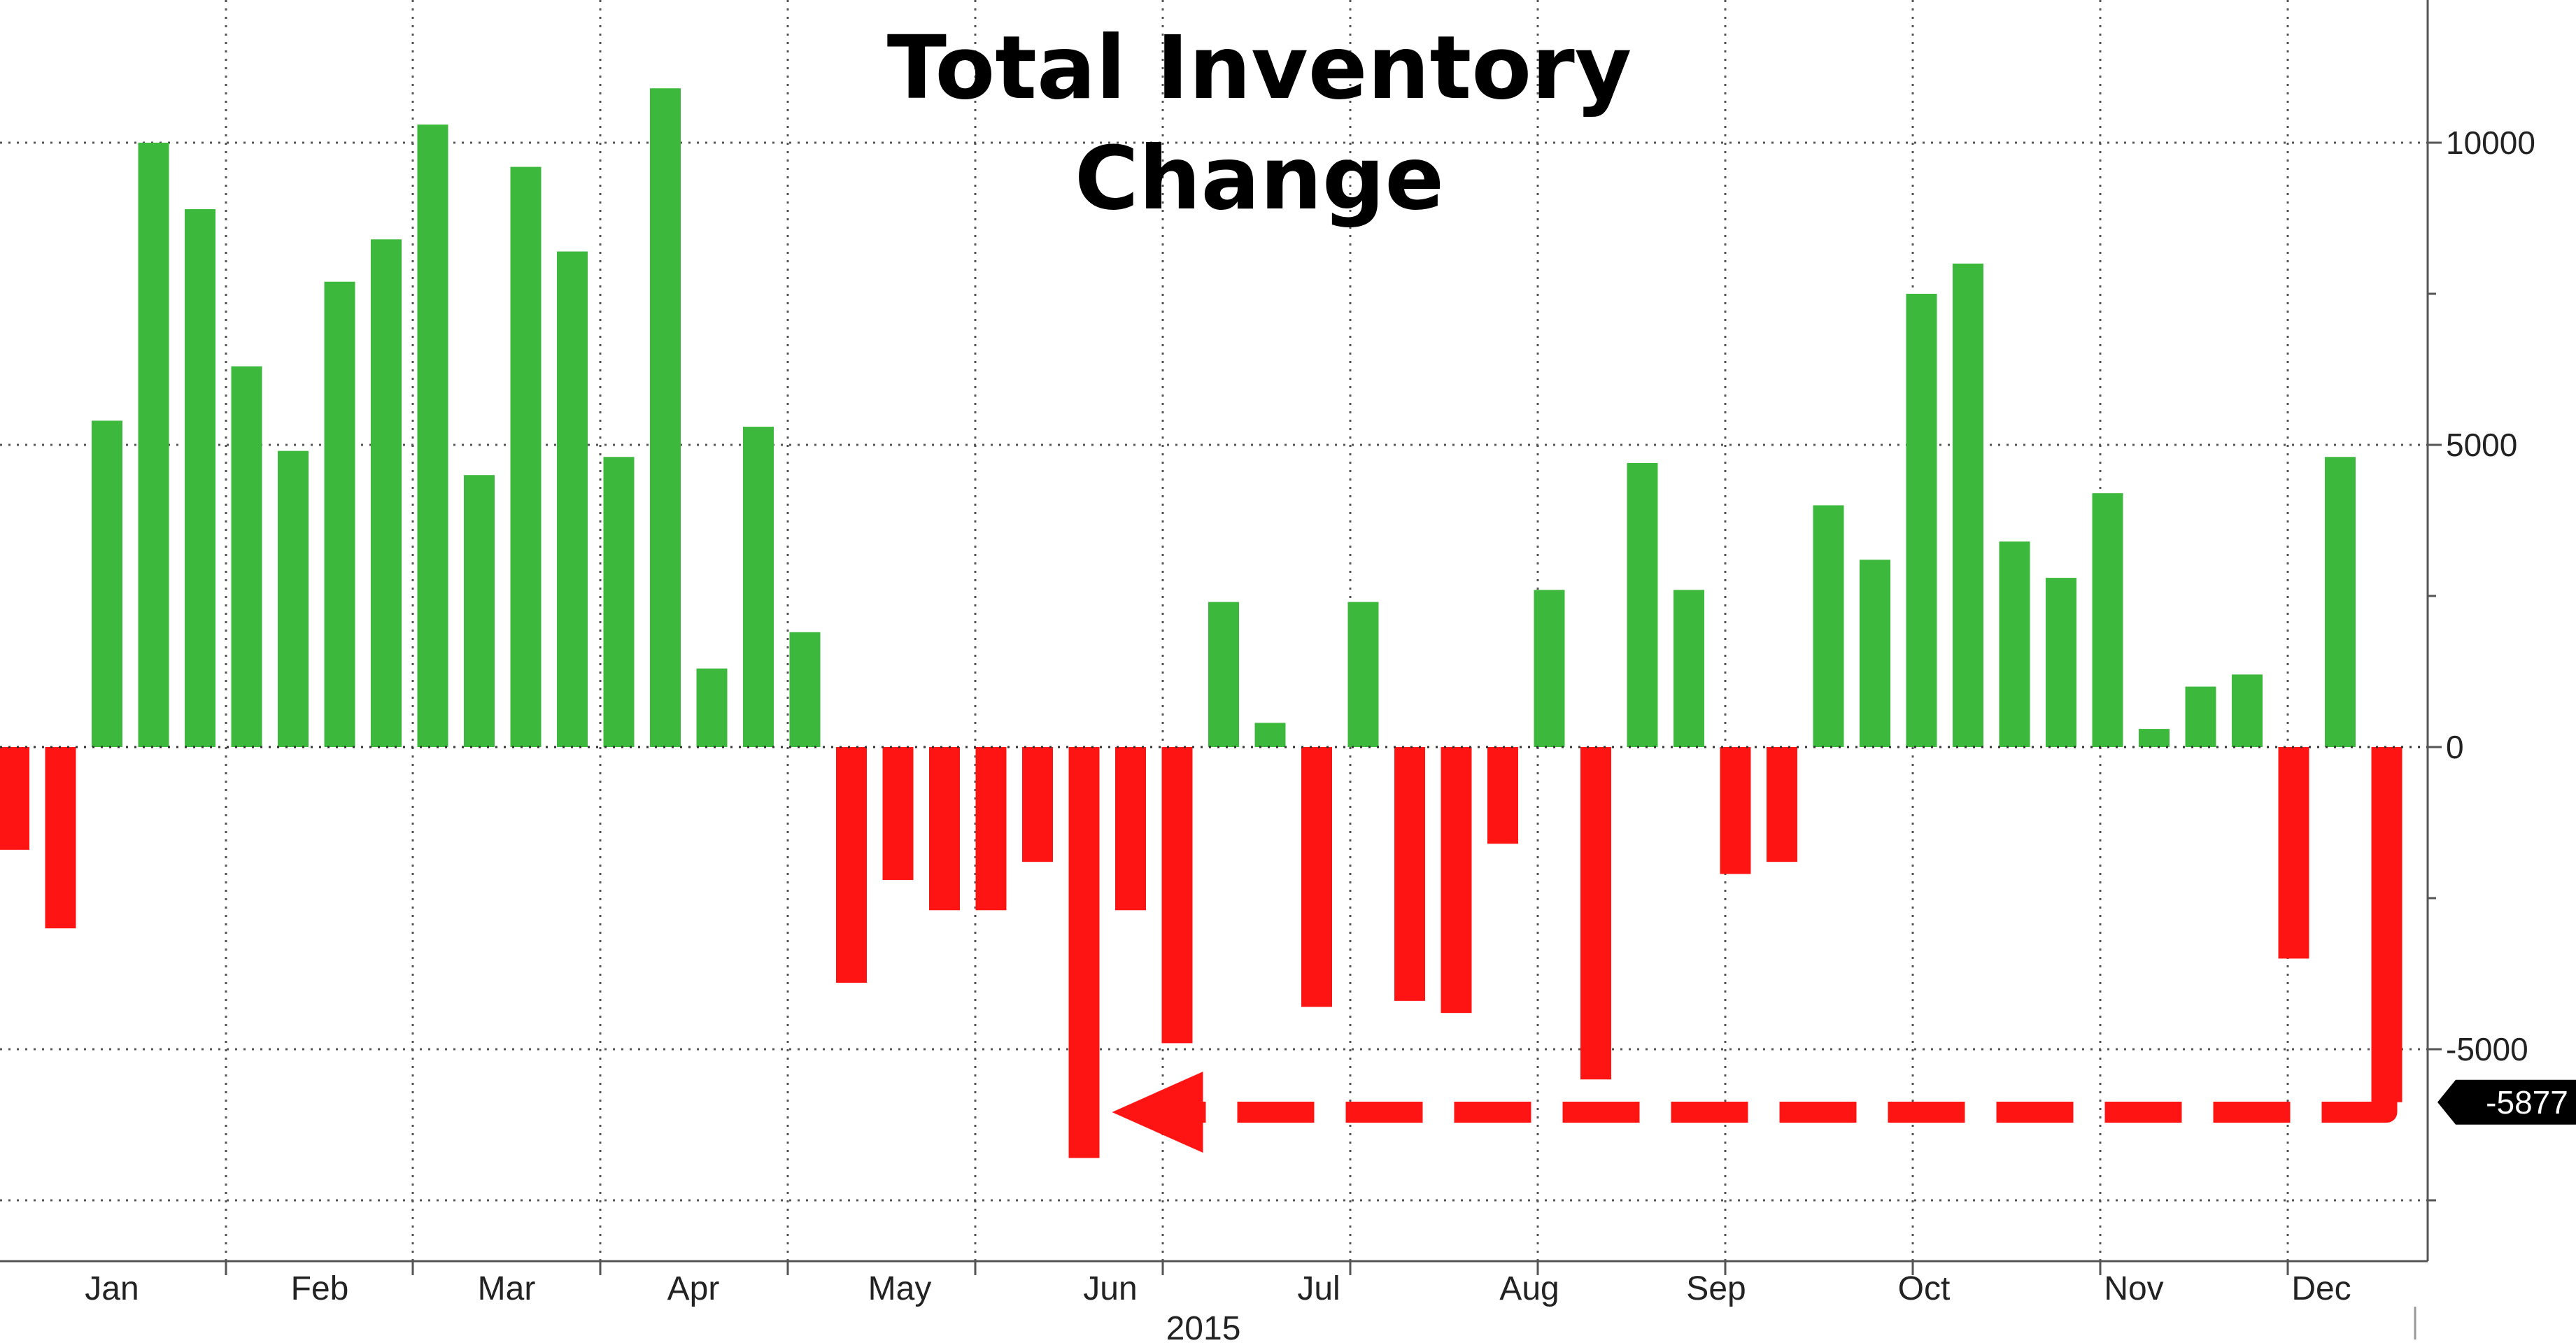 Image resolution: width=2576 pixels, height=1343 pixels. I want to click on y-tick-label: 5000, so click(2481, 445).